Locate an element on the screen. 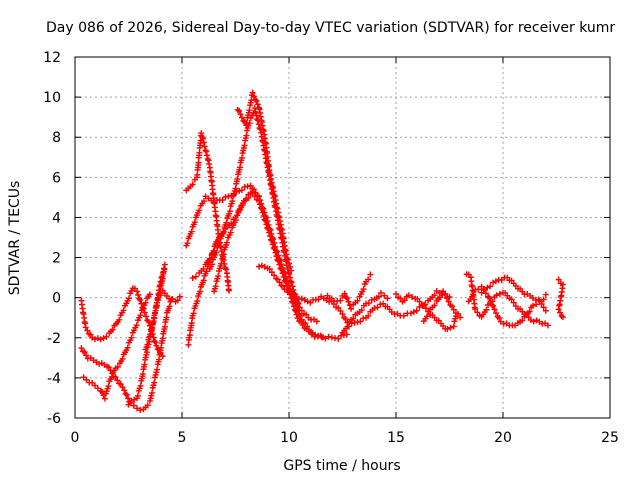  y-tick-label: -6 is located at coordinates (54, 419).